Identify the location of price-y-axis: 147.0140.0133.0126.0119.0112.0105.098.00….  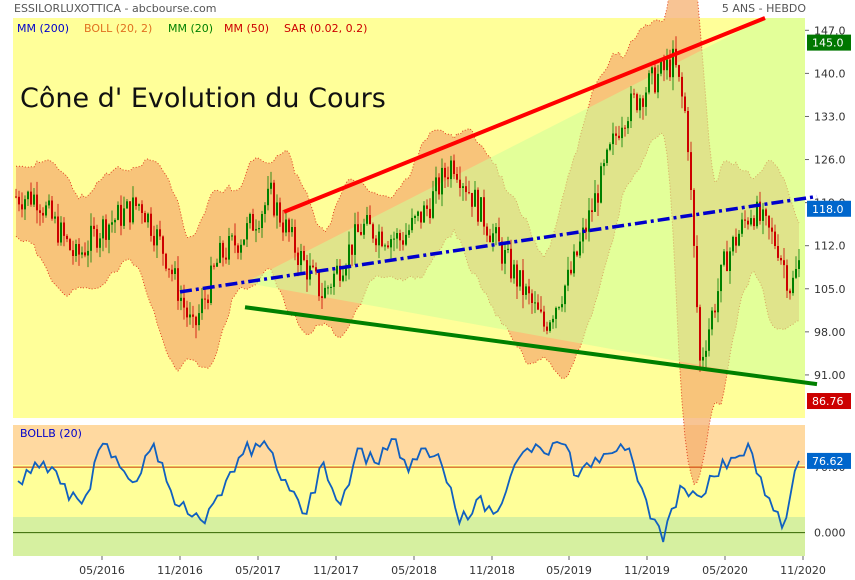
(825, 203).